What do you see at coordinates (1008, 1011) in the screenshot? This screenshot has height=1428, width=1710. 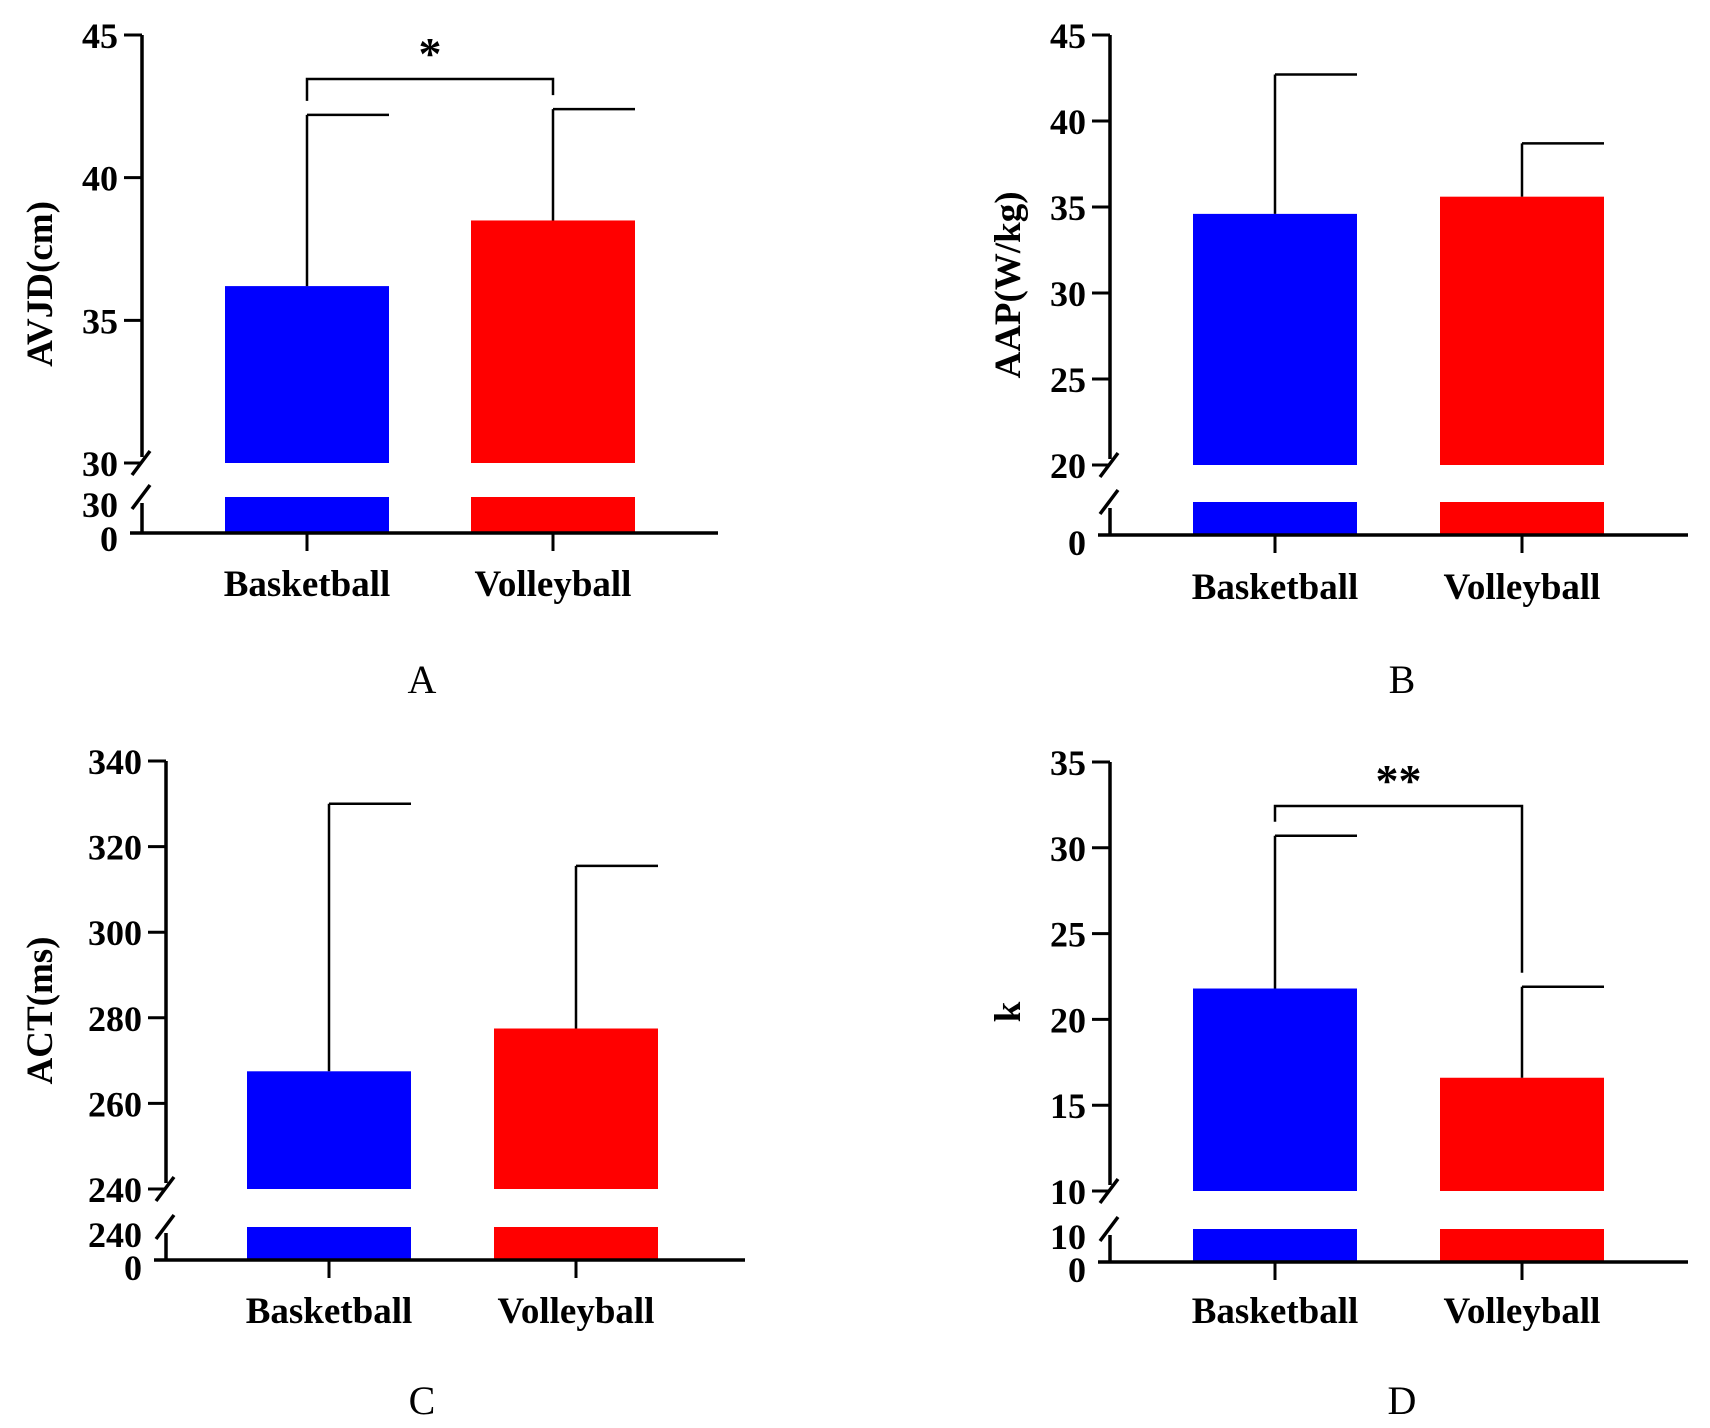 I see `y-axis-title: k` at bounding box center [1008, 1011].